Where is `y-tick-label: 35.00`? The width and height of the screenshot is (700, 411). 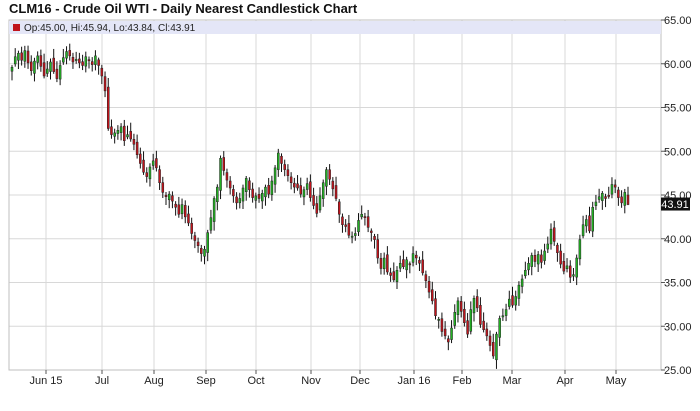
y-tick-label: 35.00 is located at coordinates (678, 284).